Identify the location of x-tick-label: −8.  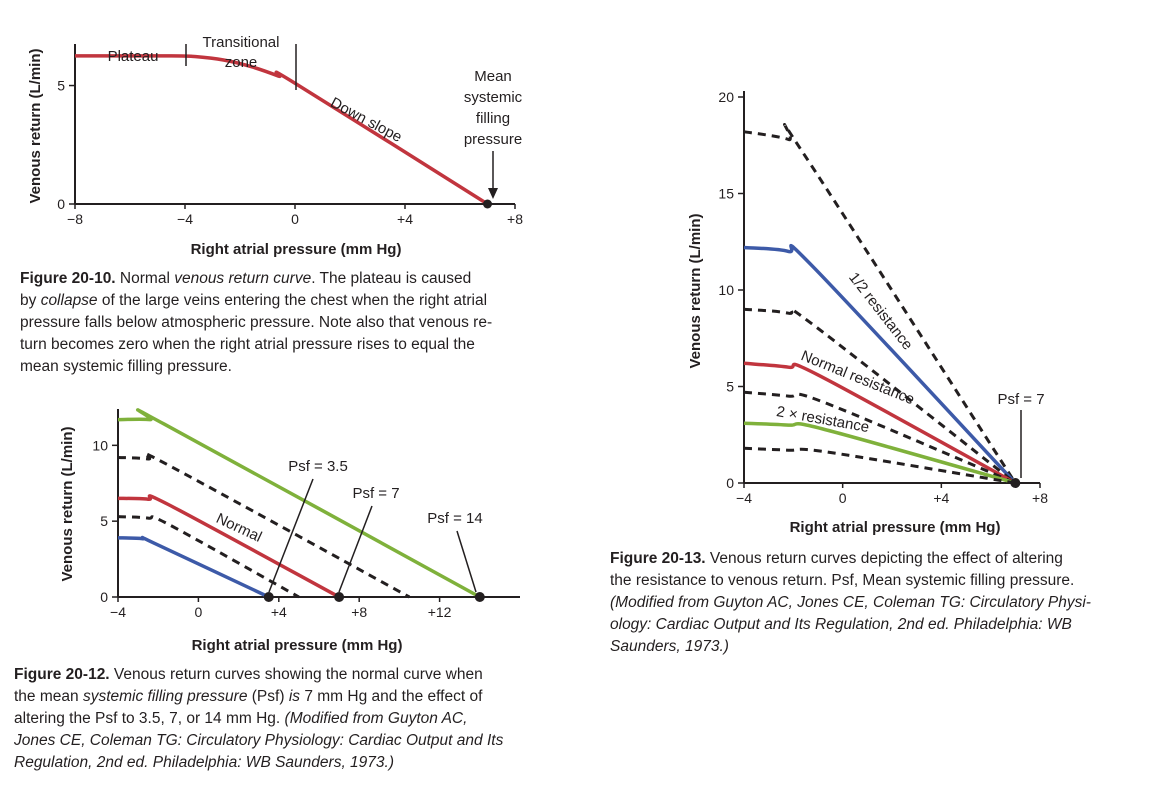
(75, 219).